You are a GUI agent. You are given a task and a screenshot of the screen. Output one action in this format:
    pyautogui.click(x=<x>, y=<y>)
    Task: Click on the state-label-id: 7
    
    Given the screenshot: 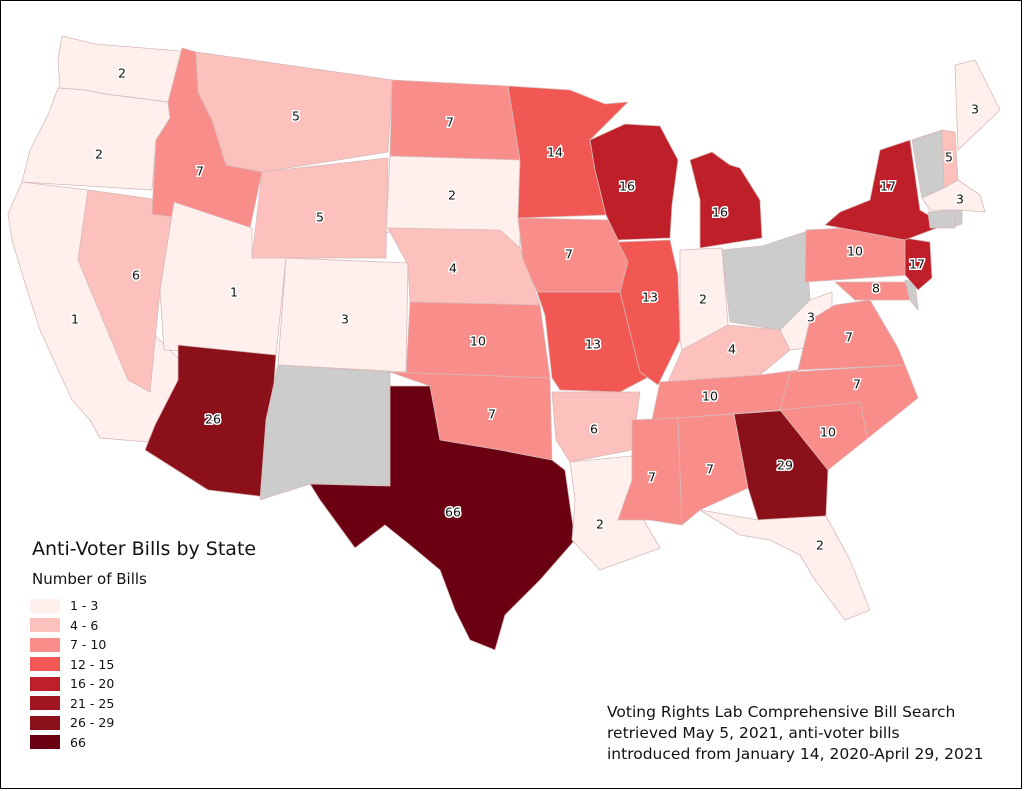 What is the action you would take?
    pyautogui.click(x=200, y=171)
    